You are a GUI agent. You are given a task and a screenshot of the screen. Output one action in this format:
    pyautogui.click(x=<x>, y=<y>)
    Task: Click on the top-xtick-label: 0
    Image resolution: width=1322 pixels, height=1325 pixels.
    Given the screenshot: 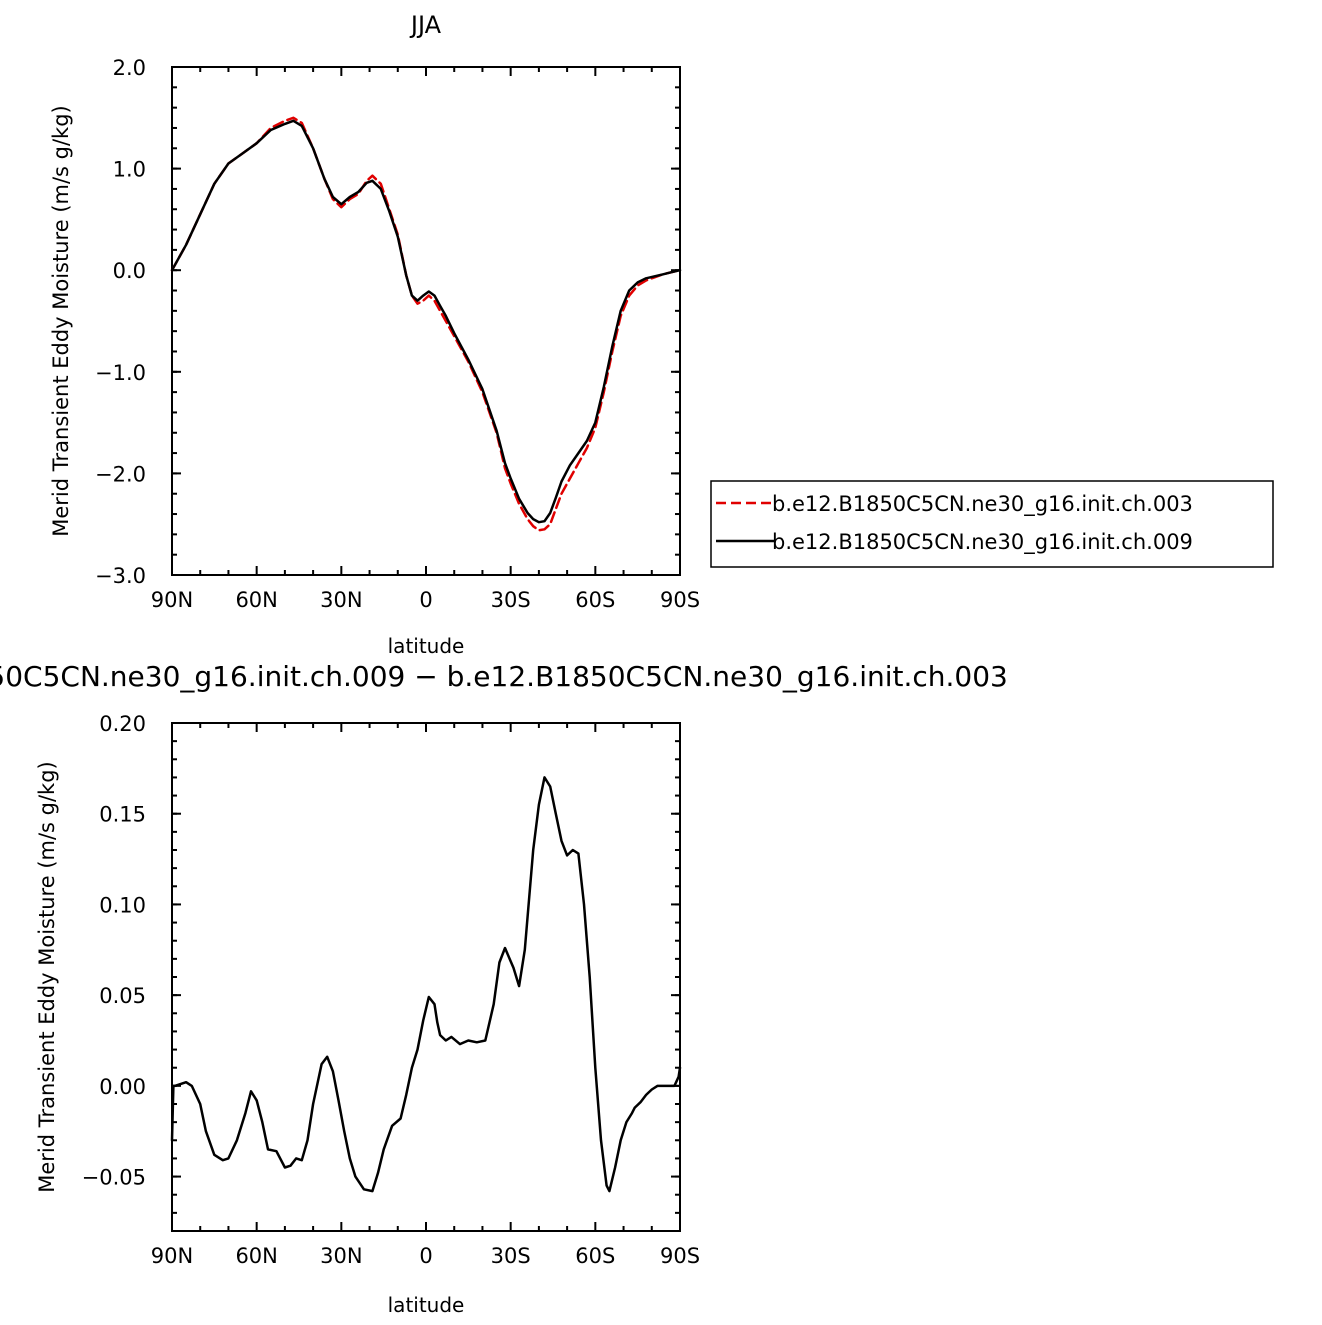 What is the action you would take?
    pyautogui.click(x=425, y=600)
    